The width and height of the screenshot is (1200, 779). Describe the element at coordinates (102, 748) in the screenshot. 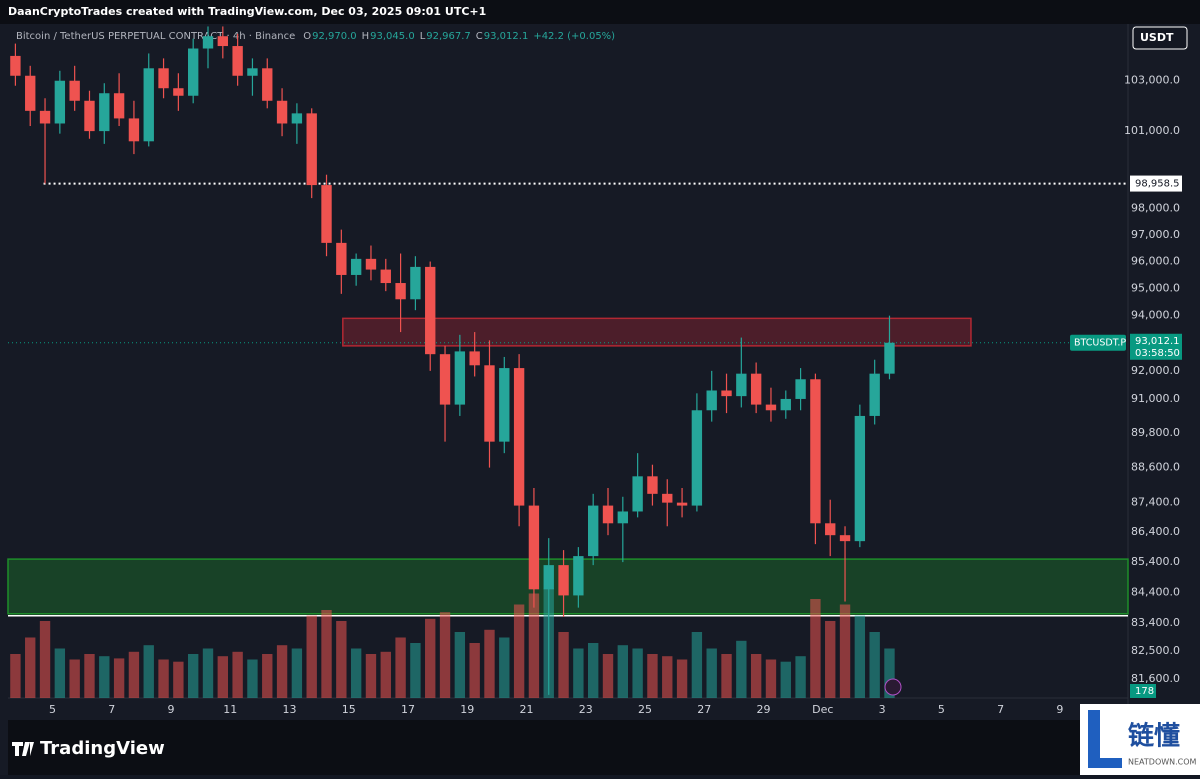

I see `brand: TradingView` at that location.